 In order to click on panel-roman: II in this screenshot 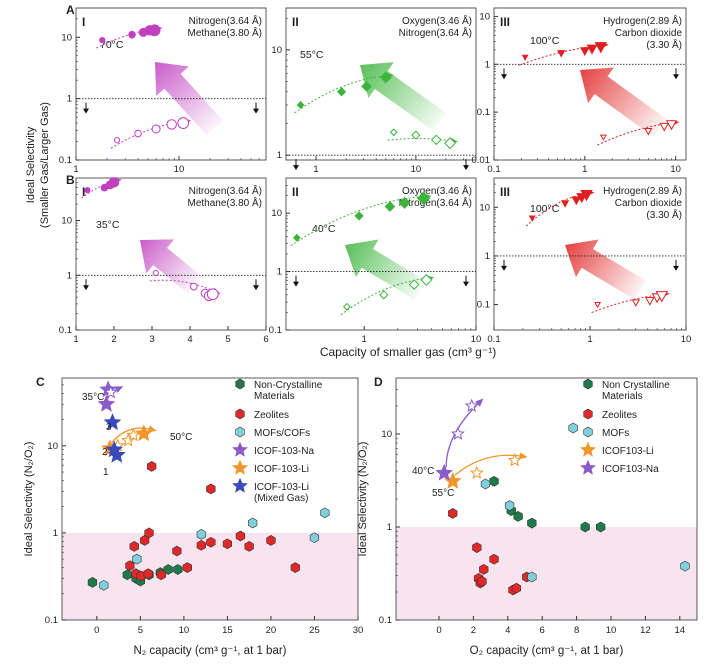, I will do `click(295, 22)`.